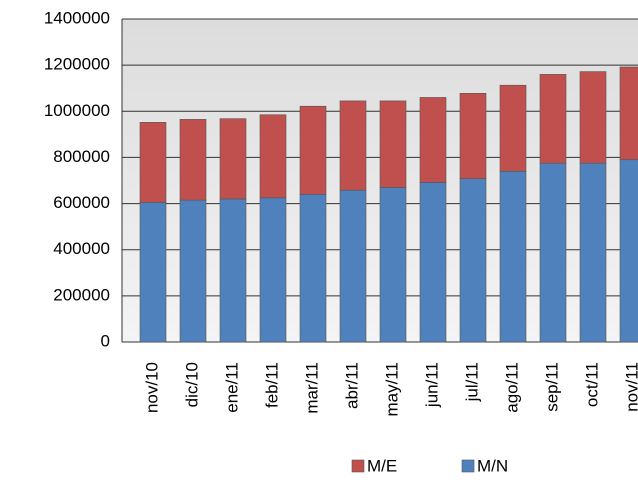  I want to click on y-tick-label: 600000, so click(81, 202).